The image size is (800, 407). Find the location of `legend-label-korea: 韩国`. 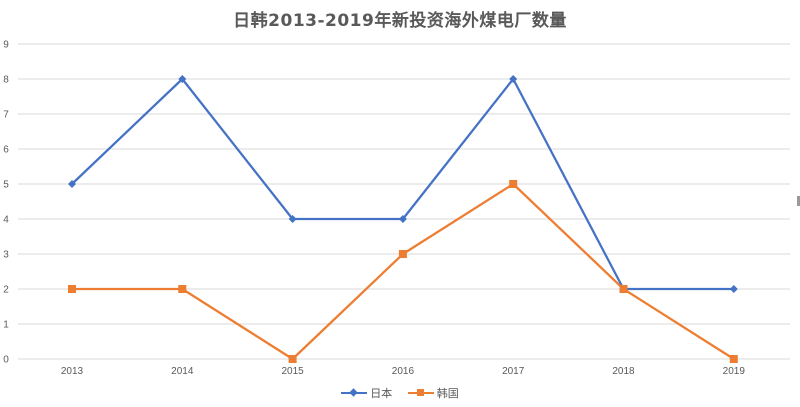

legend-label-korea: 韩国 is located at coordinates (447, 393).